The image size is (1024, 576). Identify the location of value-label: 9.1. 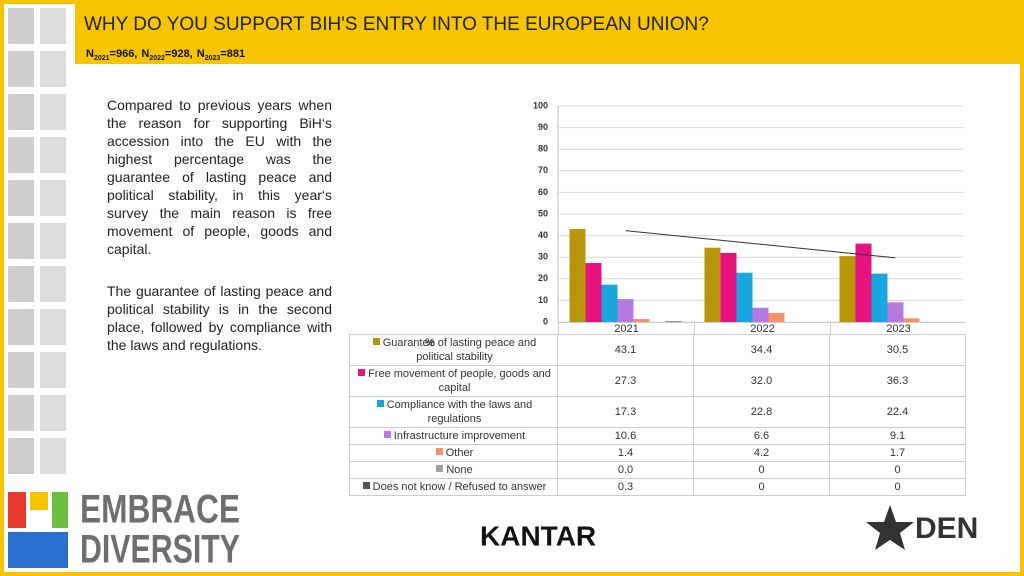
(897, 436).